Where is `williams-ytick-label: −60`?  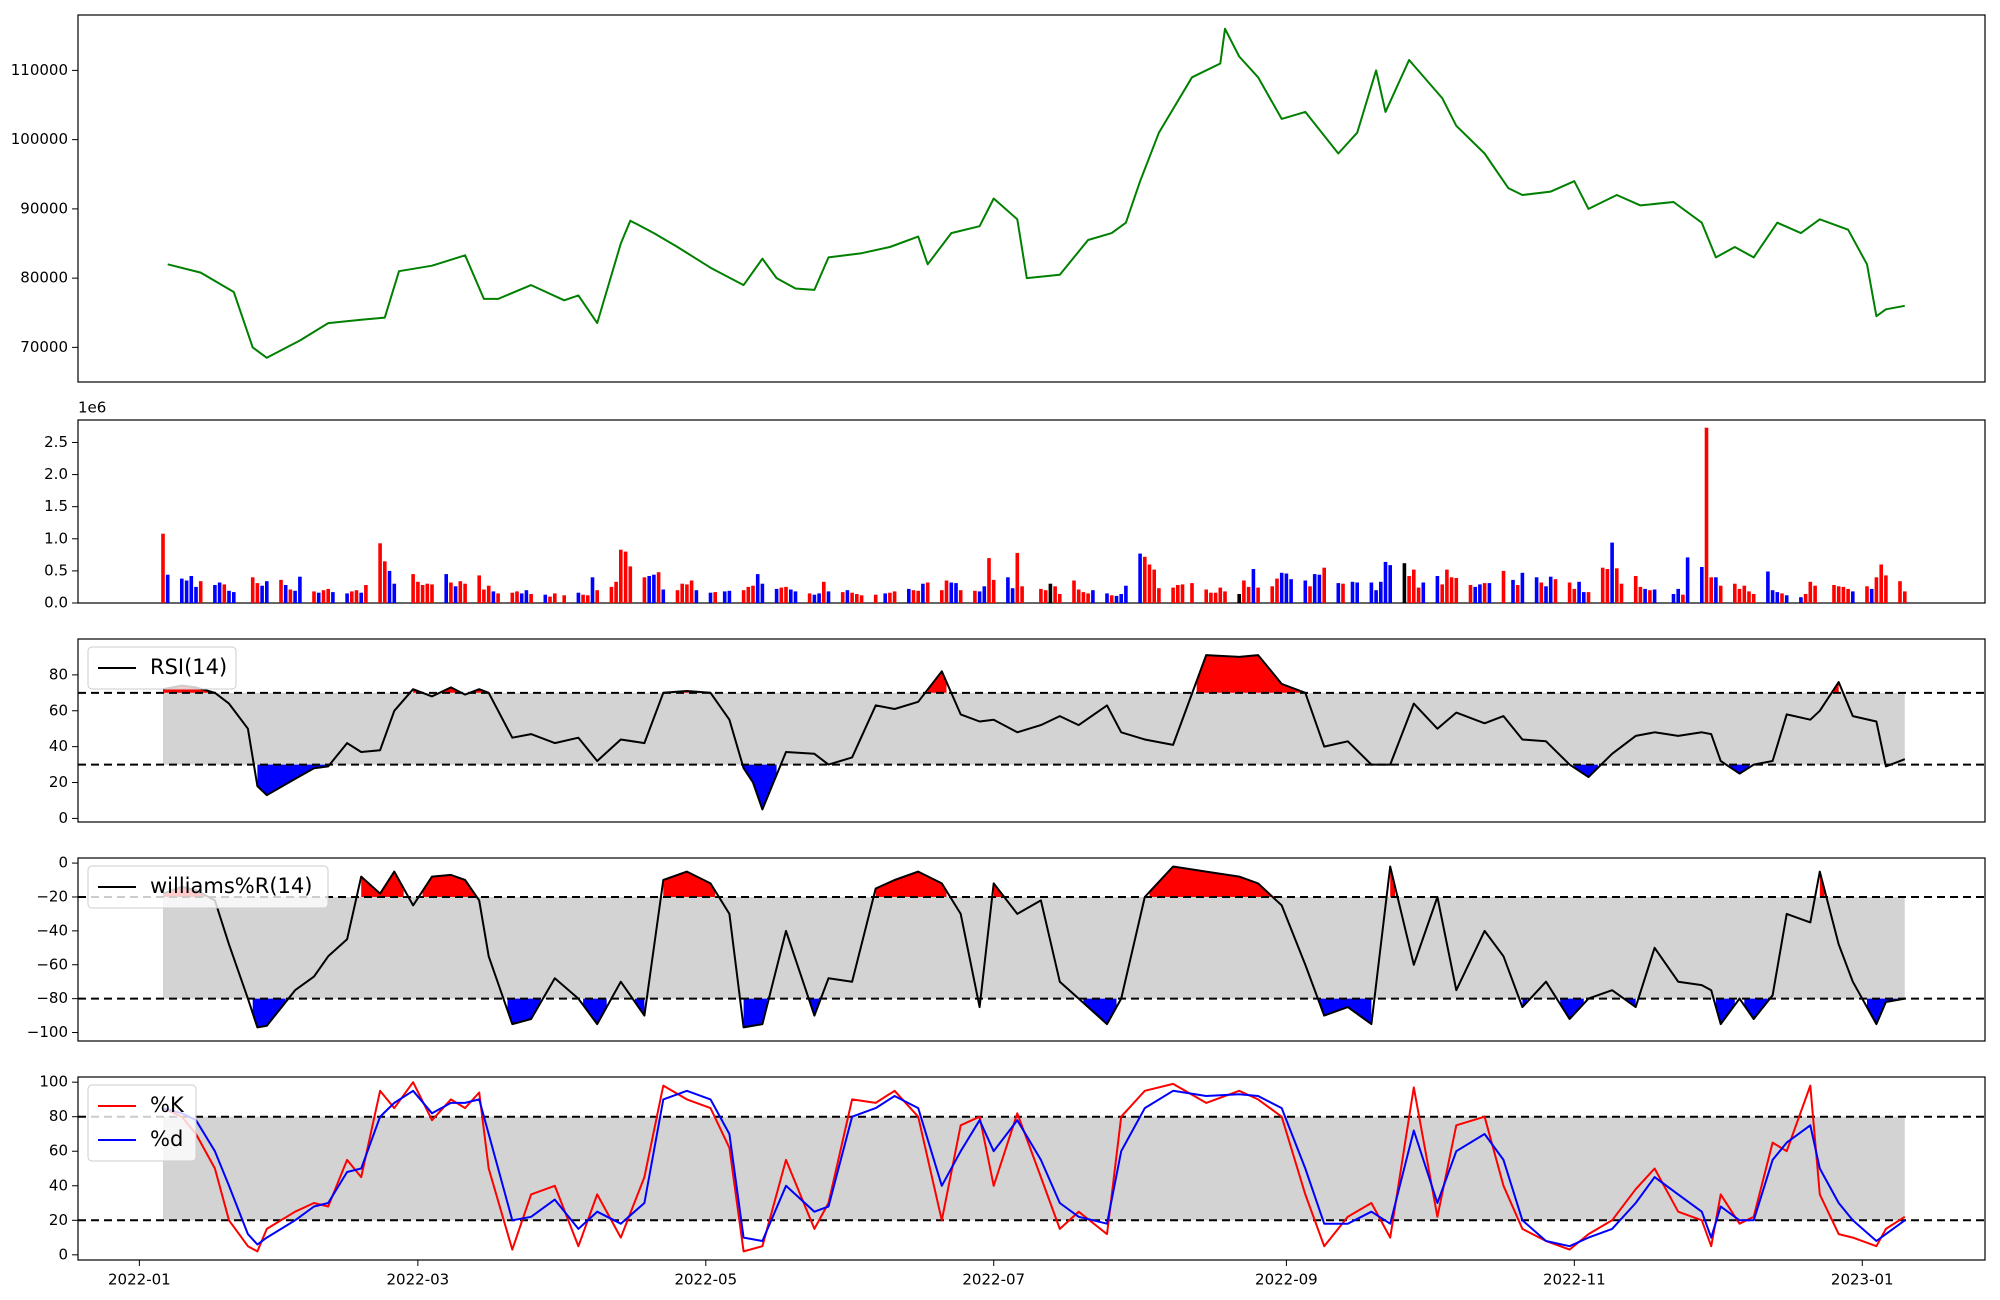
williams-ytick-label: −60 is located at coordinates (52, 964).